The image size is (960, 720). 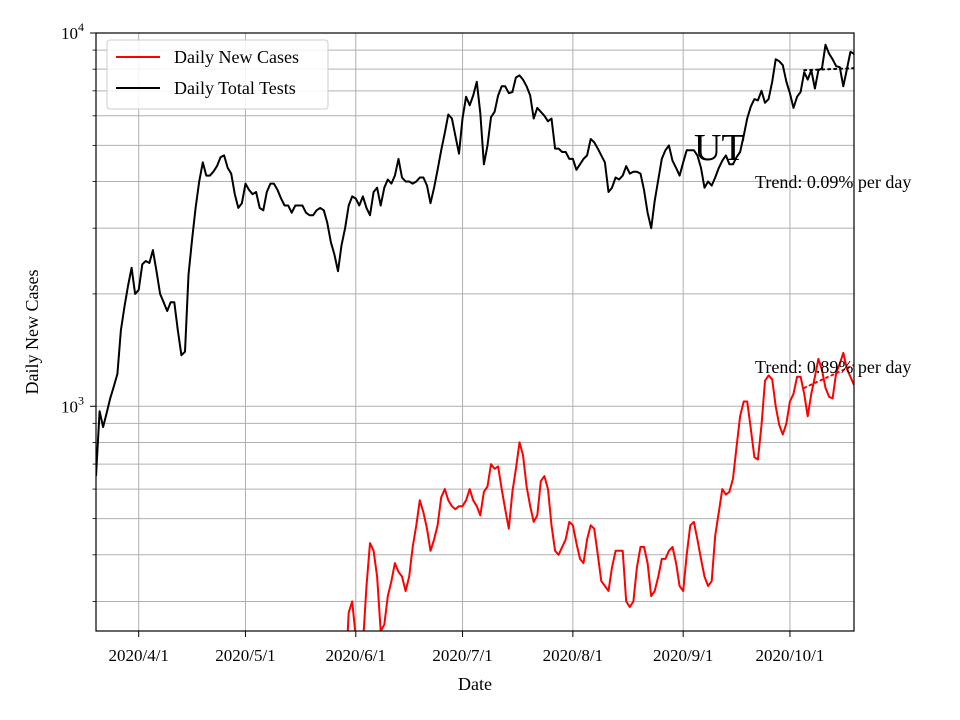 I want to click on x-tick-label: 2020/10/1, so click(x=789, y=655).